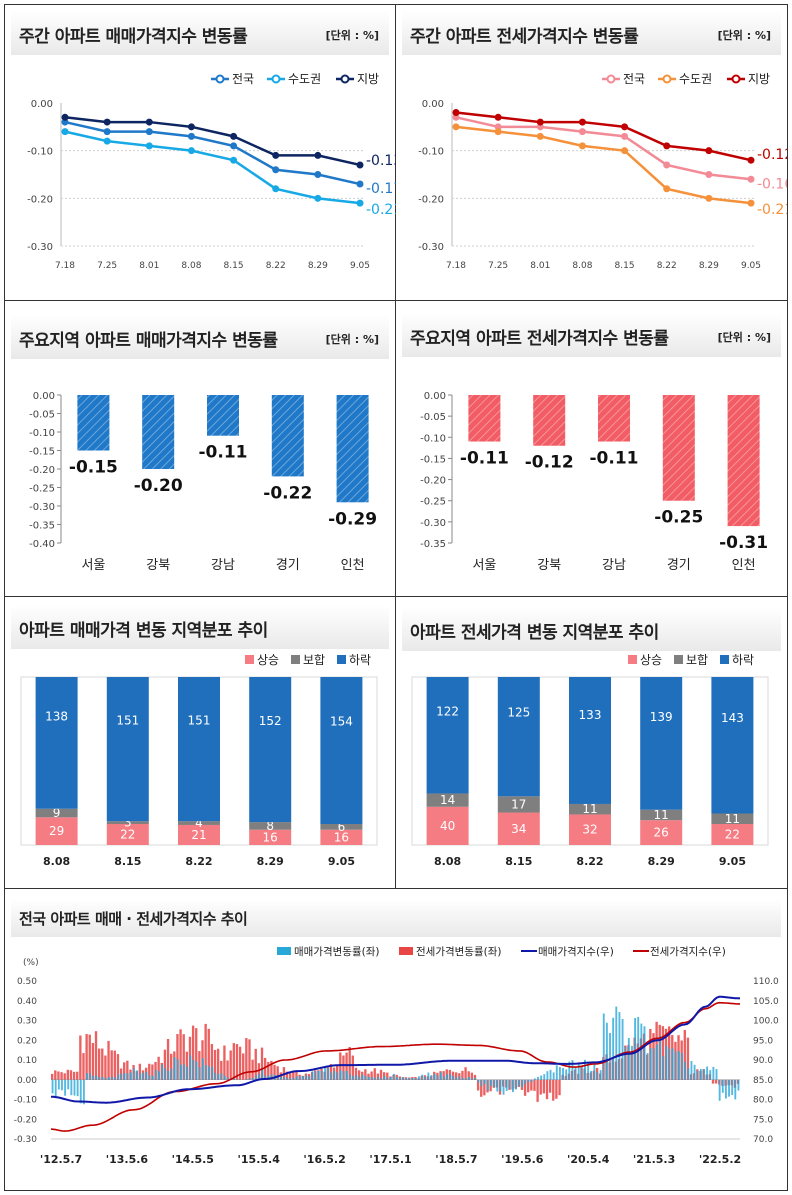  Describe the element at coordinates (341, 722) in the screenshot. I see `stack-value-label: 154` at that location.